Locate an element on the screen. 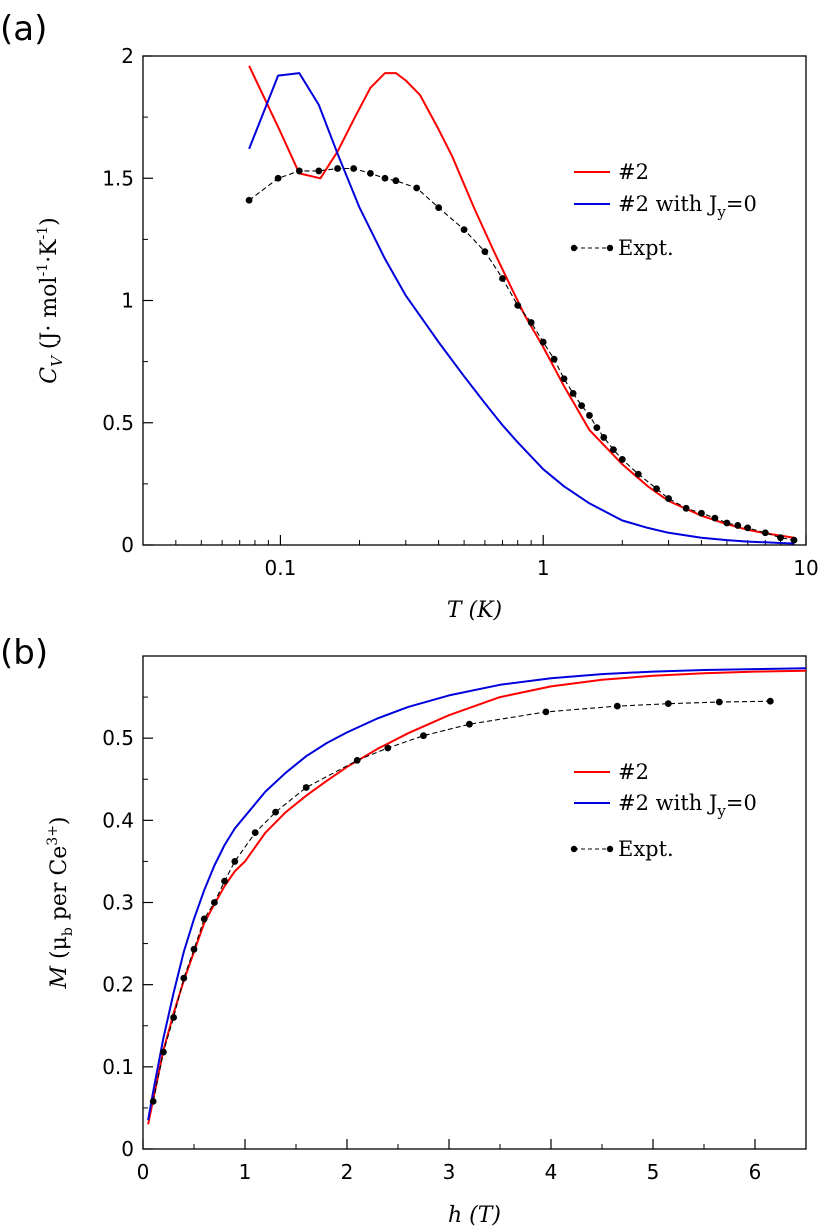  x-axis-title: h (T) is located at coordinates (474, 1214).